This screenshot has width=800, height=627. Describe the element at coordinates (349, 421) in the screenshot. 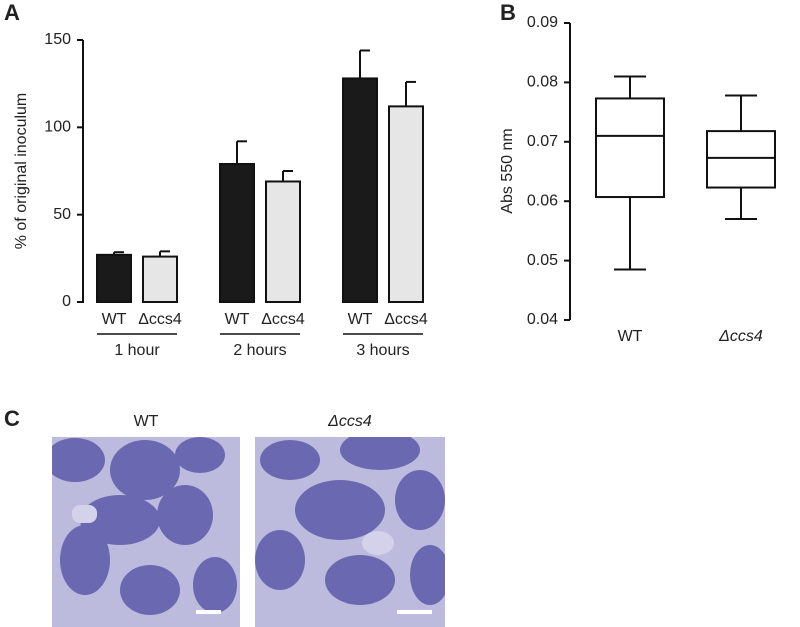

I see `image-title: Δccs4` at that location.